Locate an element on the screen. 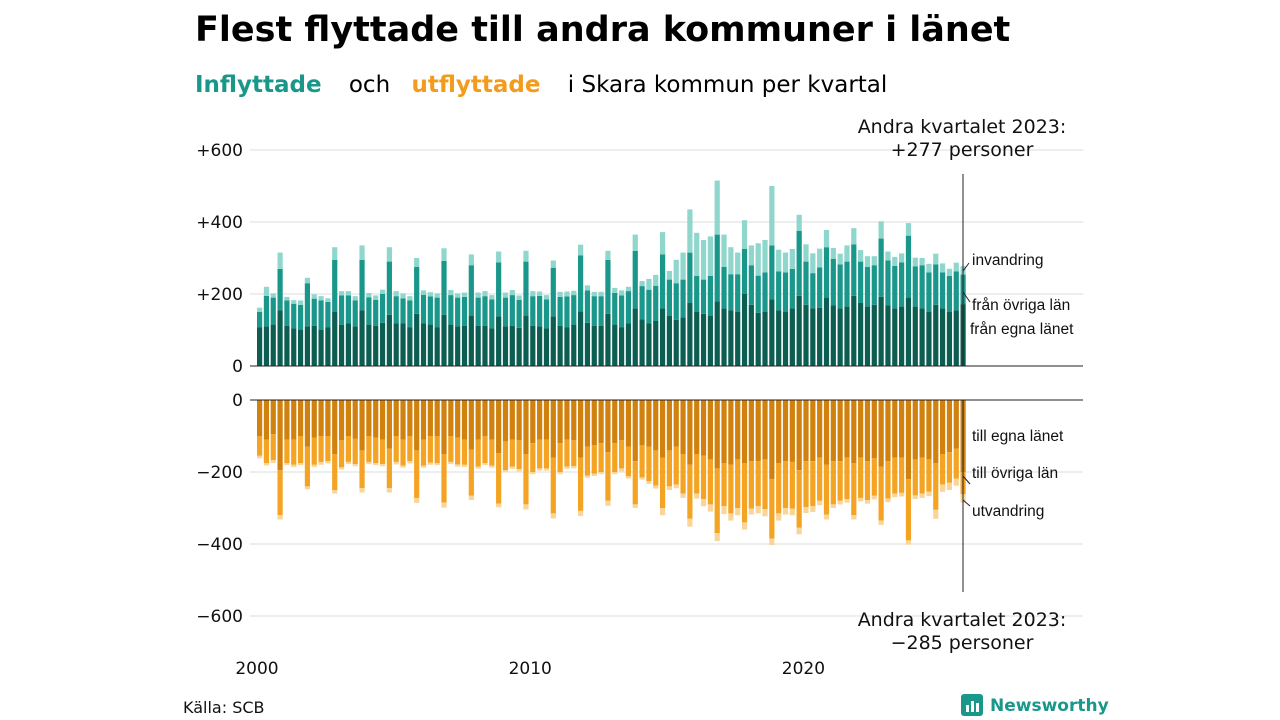 The height and width of the screenshot is (720, 1280). top-callout-line2: +277 personer is located at coordinates (962, 150).